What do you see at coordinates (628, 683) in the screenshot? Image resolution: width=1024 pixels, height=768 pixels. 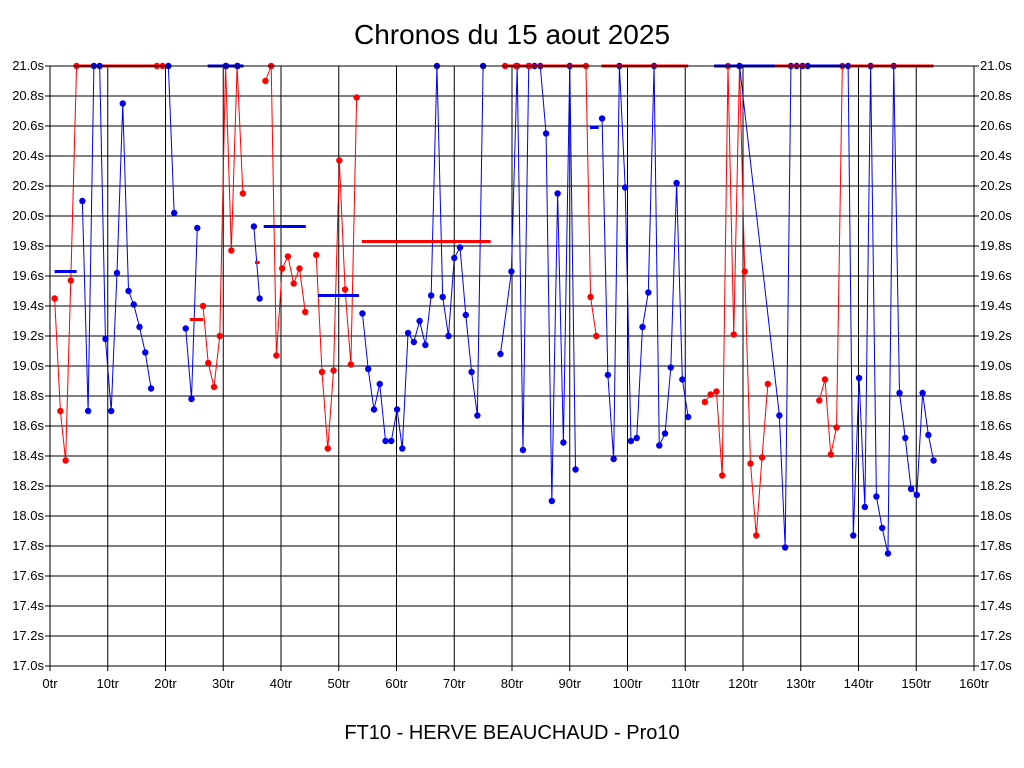 I see `x-tick-label: 100tr` at bounding box center [628, 683].